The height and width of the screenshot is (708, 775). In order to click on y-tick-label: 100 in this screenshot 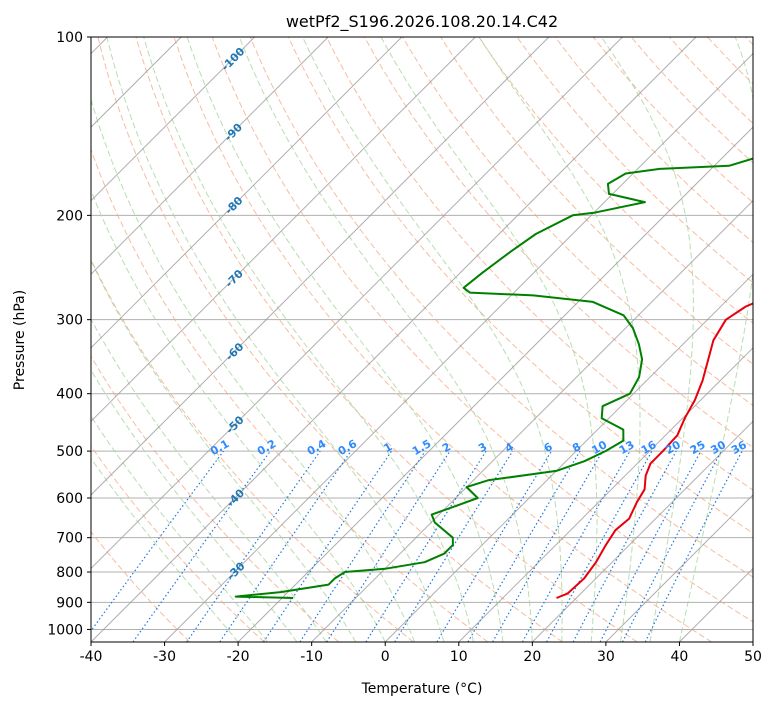, I will do `click(69, 38)`.